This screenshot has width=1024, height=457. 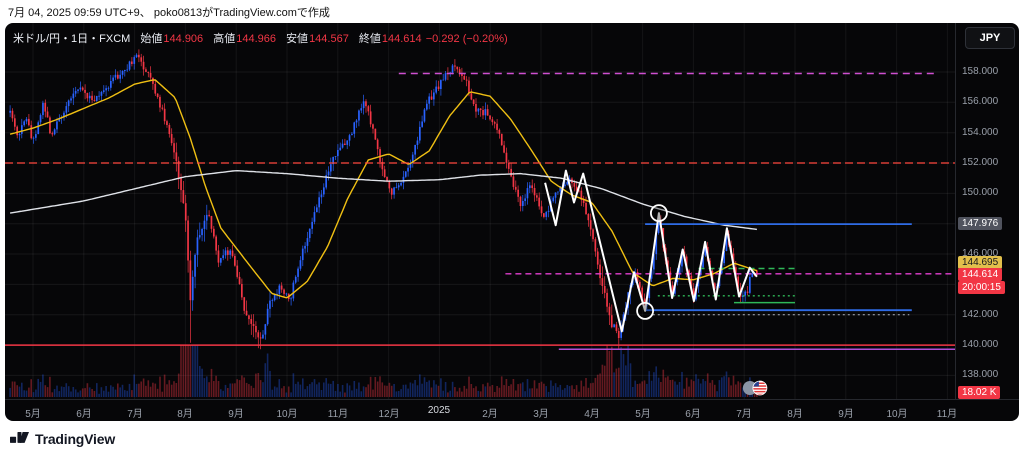 I want to click on price-label: 146.000, so click(x=980, y=253).